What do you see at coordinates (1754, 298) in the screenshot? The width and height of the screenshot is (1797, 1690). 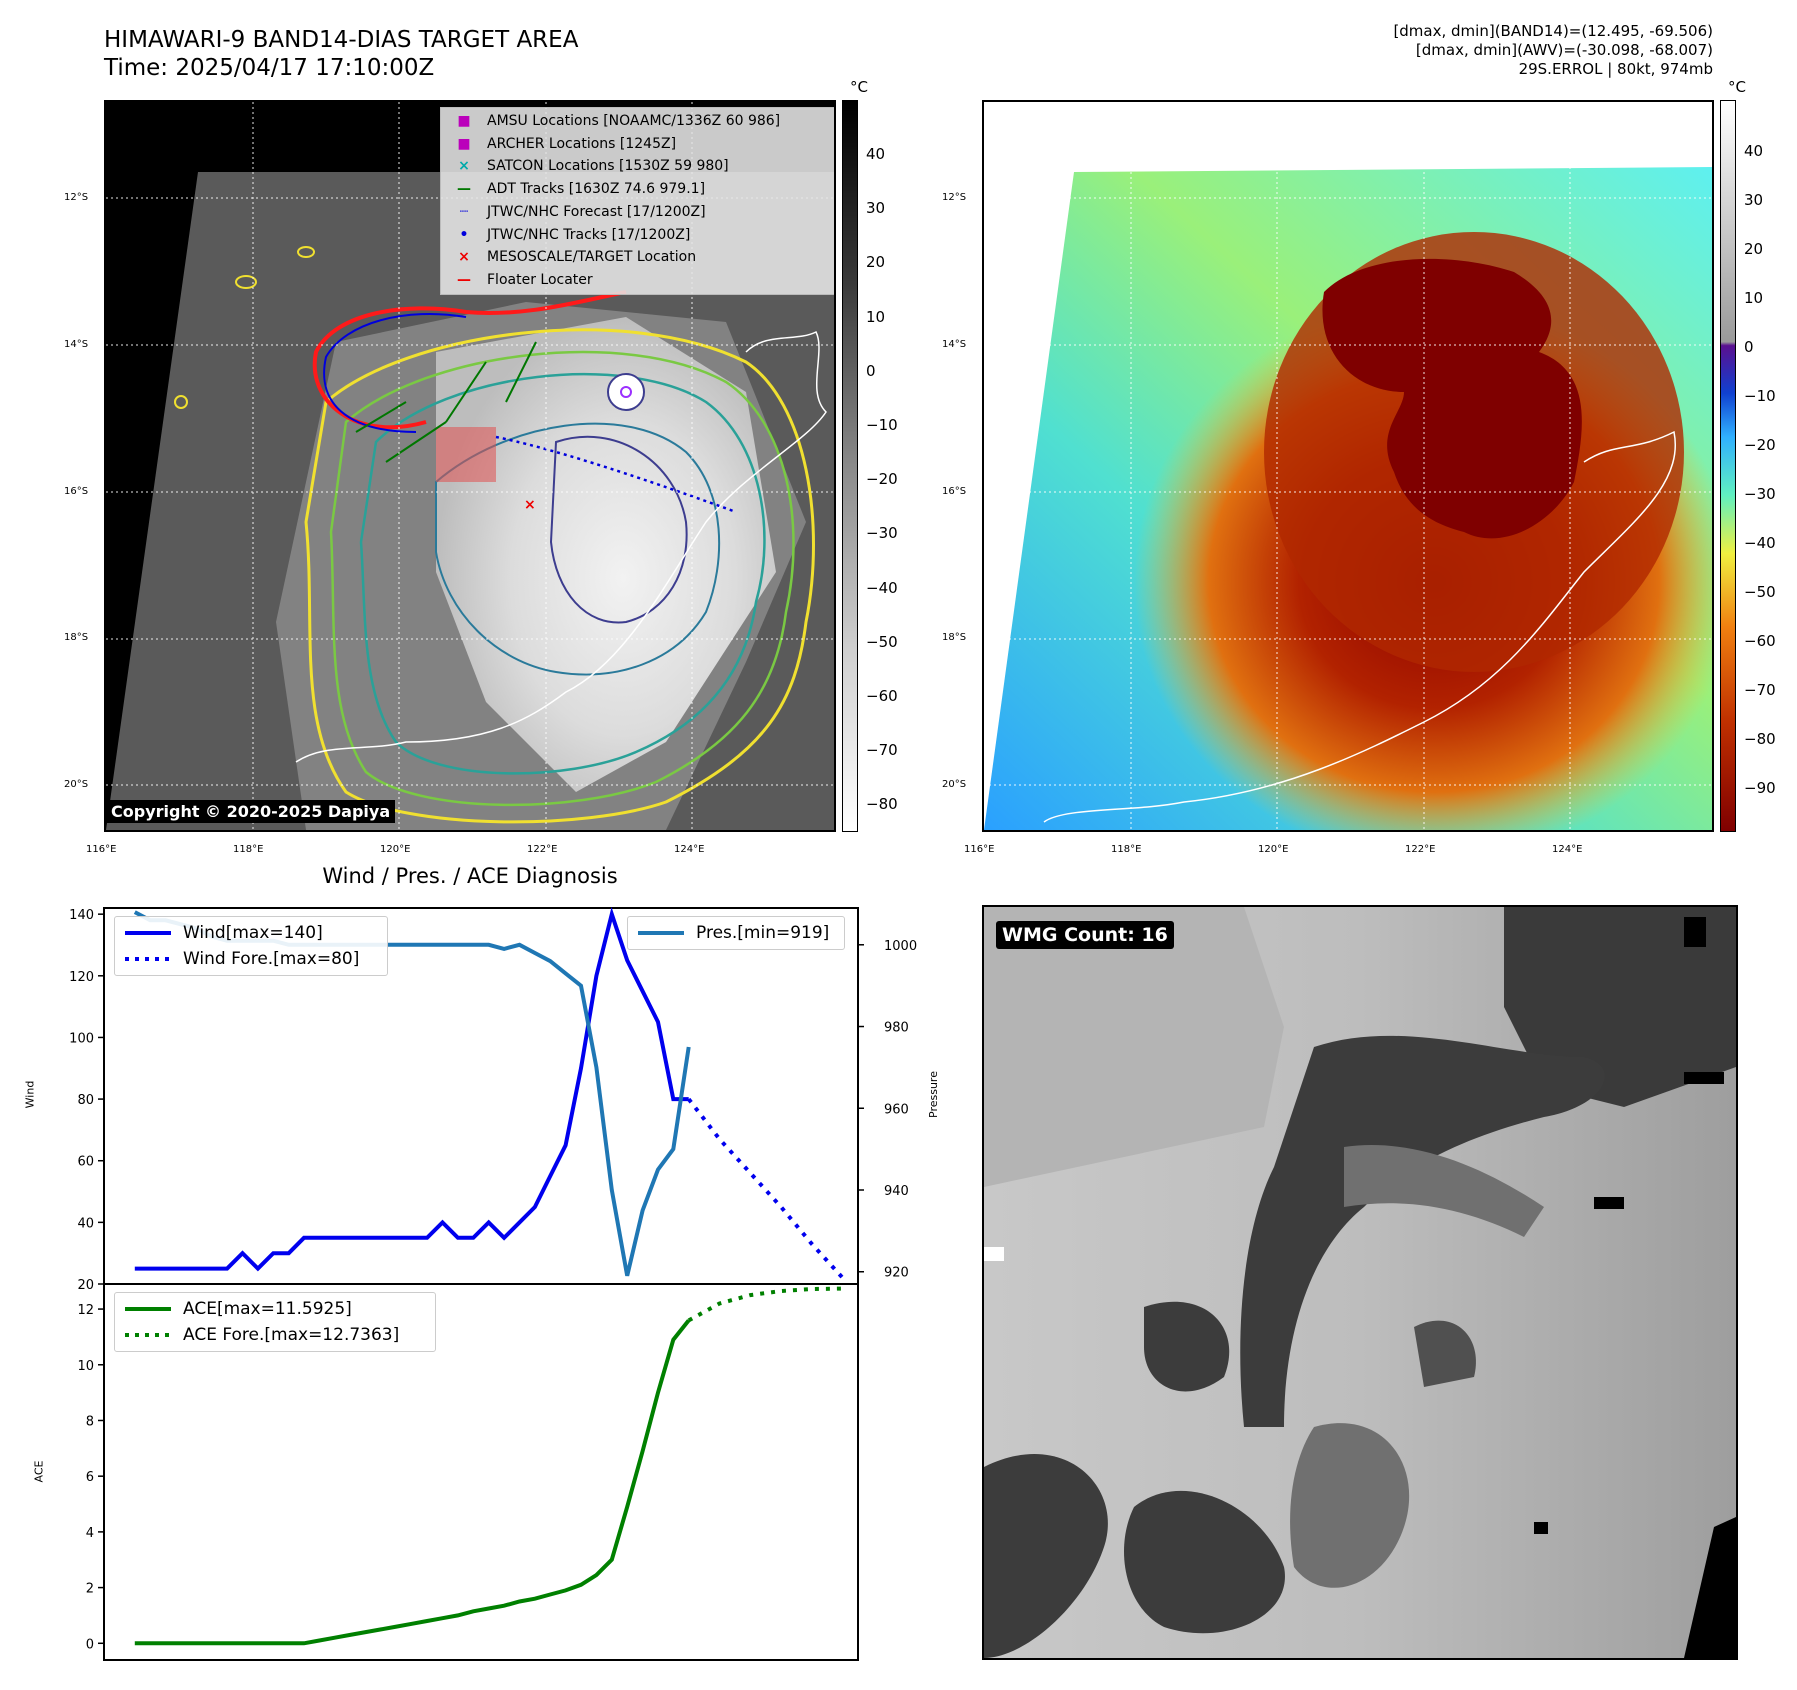 I see `right-colorbar-tick-label: 10` at bounding box center [1754, 298].